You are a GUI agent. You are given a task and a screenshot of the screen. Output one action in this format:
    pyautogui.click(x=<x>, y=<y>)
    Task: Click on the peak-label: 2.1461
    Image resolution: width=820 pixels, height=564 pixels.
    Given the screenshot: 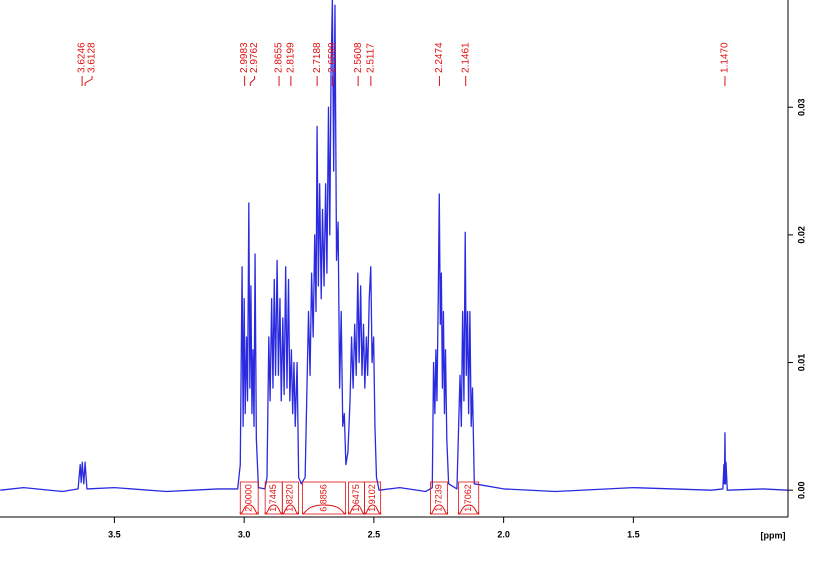 What is the action you would take?
    pyautogui.click(x=465, y=57)
    